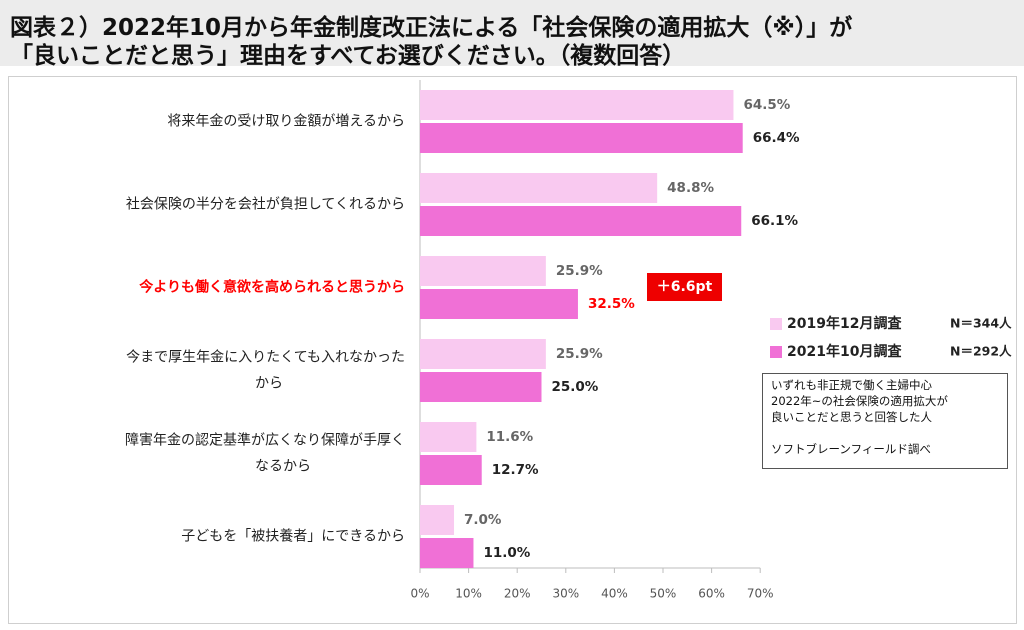 The width and height of the screenshot is (1024, 630). What do you see at coordinates (844, 323) in the screenshot?
I see `legend-label: 2019年12月調査` at bounding box center [844, 323].